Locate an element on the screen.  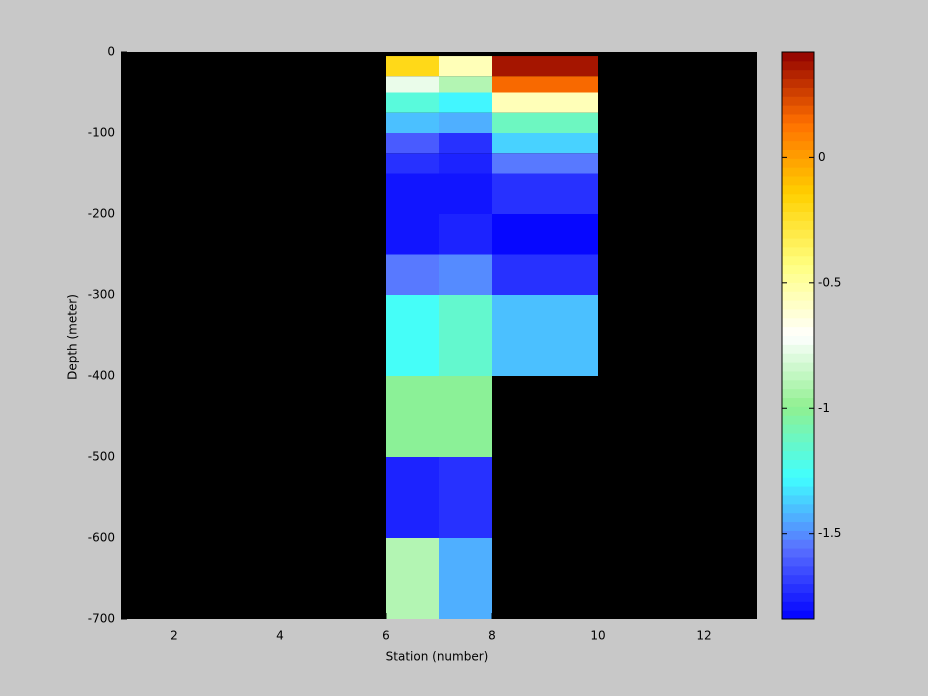
colorbar-tick-label: -1.5 is located at coordinates (829, 533).